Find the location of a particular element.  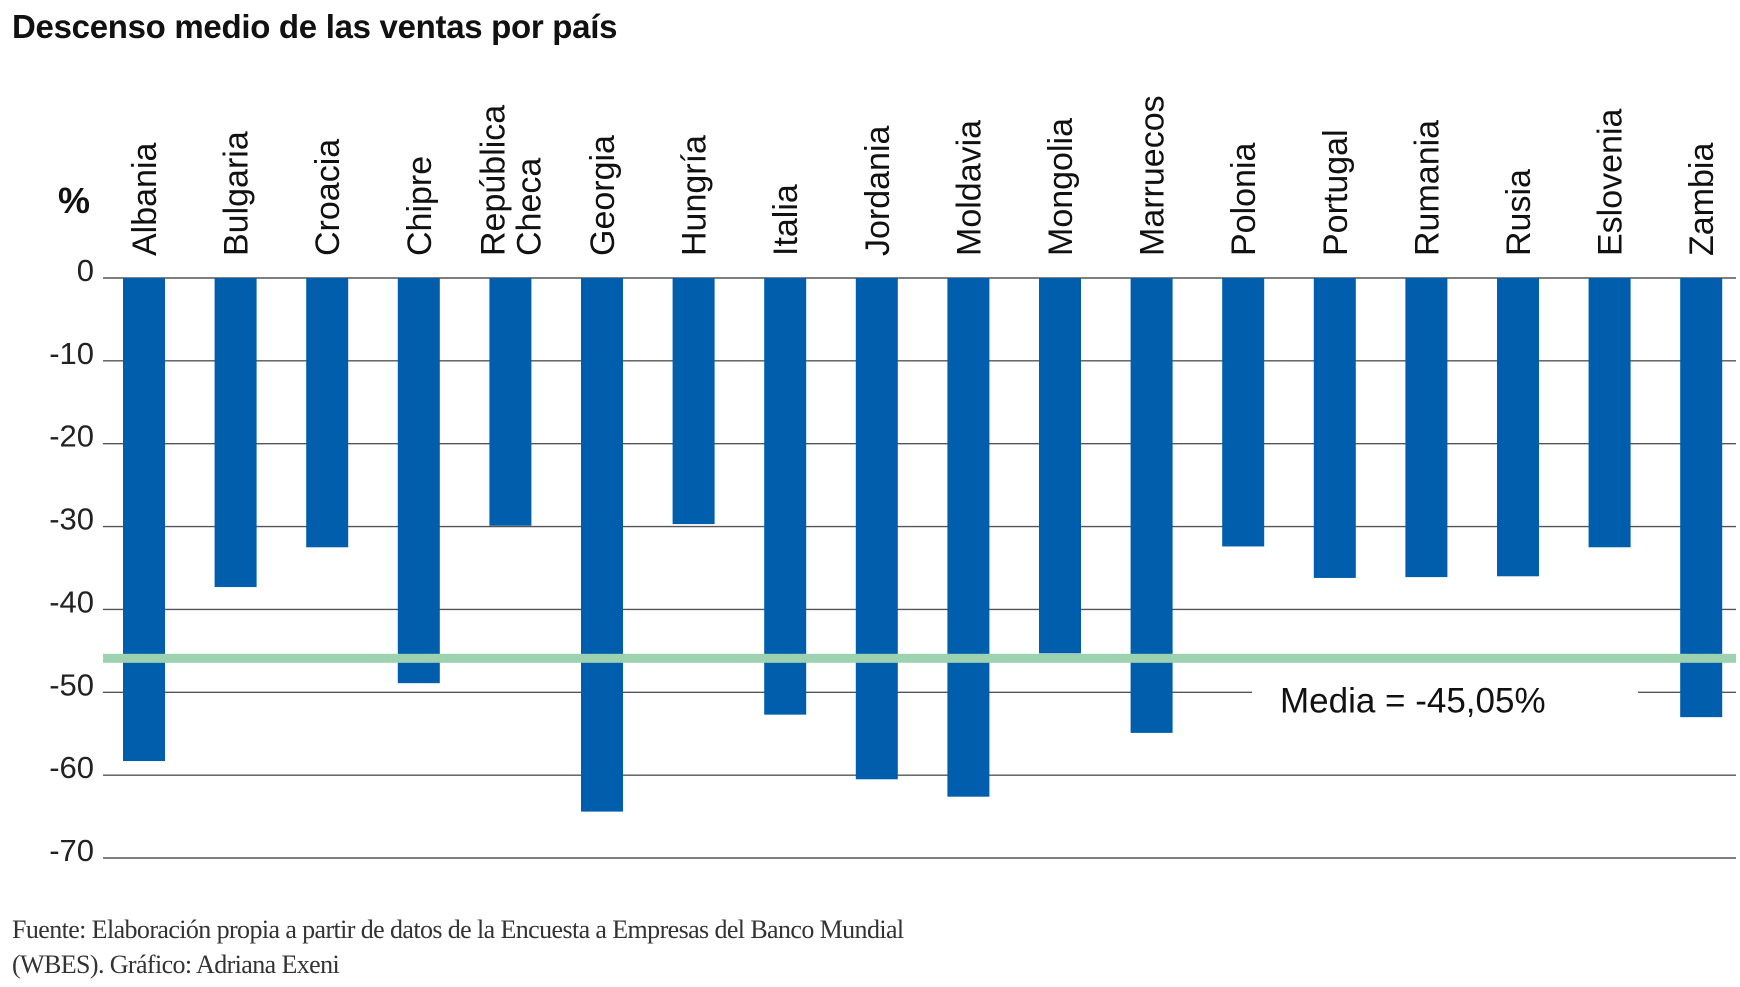

bar-bulgaria is located at coordinates (235, 433).